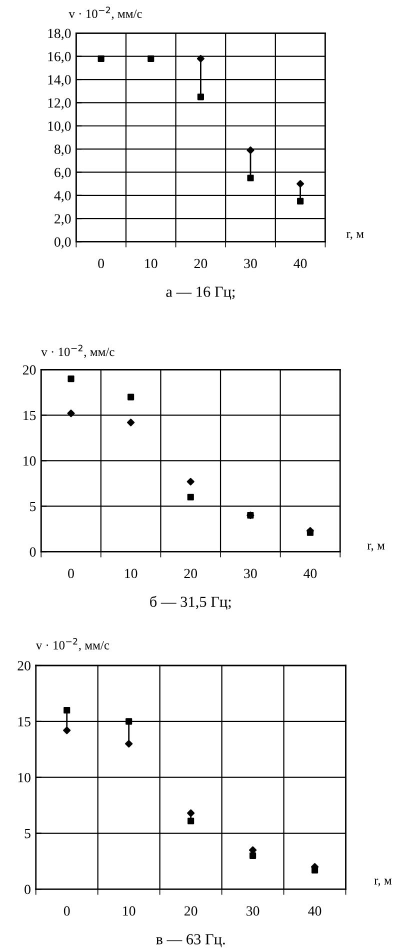 Image resolution: width=403 pixels, height=948 pixels. Describe the element at coordinates (101, 263) in the screenshot. I see `x-tick-label: 0` at that location.